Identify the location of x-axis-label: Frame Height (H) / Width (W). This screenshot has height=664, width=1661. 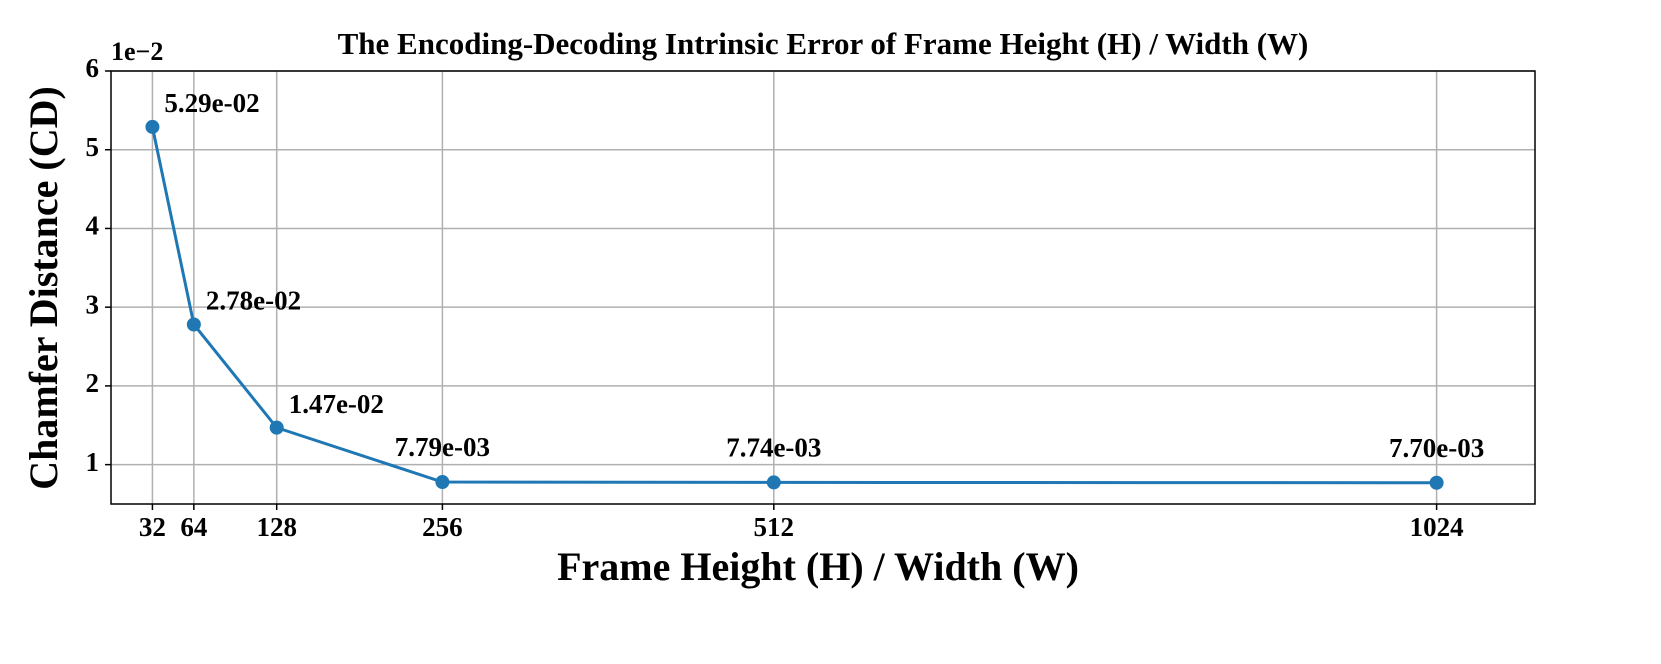
(818, 566).